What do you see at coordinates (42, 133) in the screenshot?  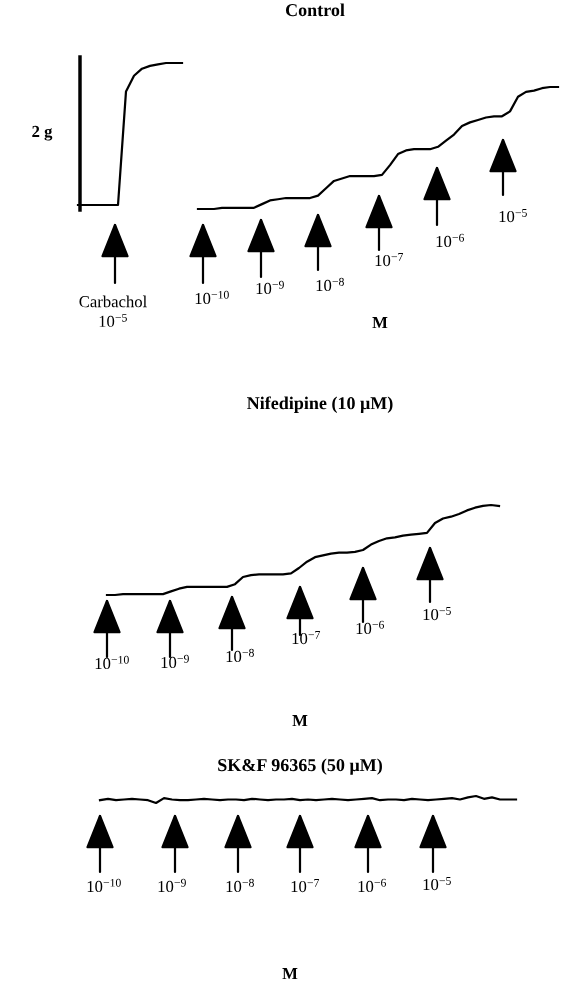 I see `text: 2 g` at bounding box center [42, 133].